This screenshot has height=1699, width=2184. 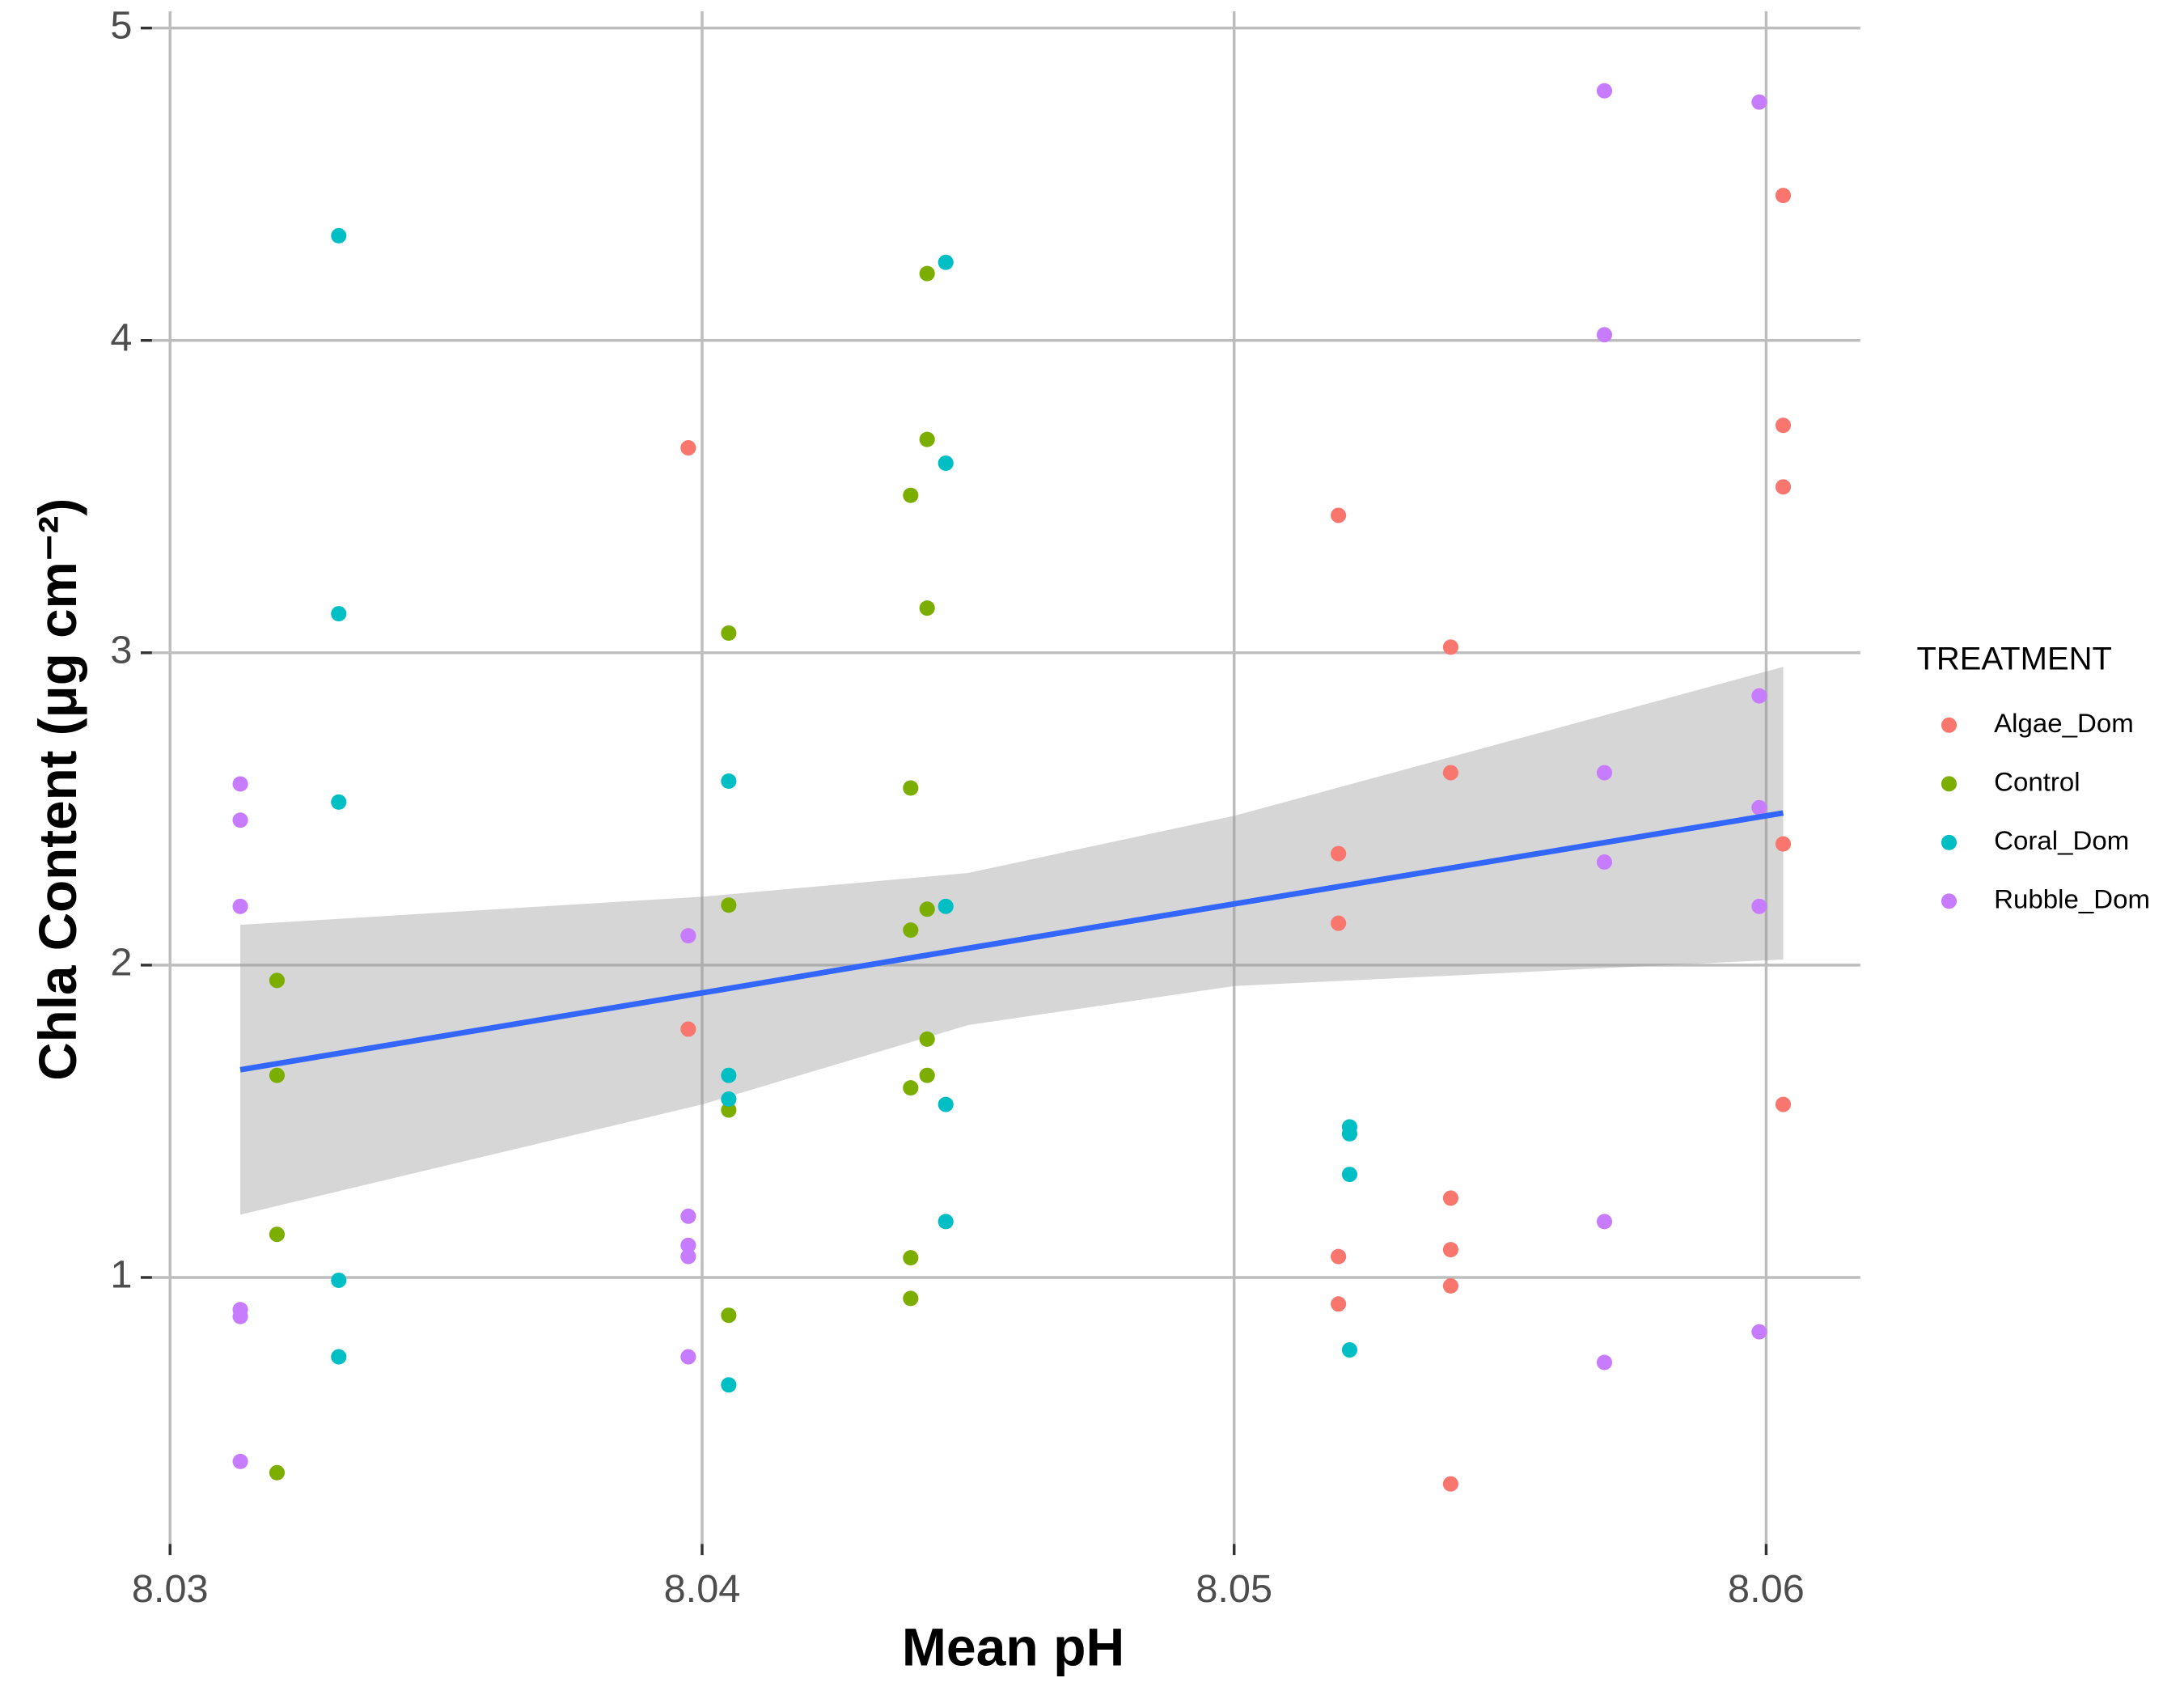 I want to click on legend-title: TREATMENT, so click(x=2014, y=658).